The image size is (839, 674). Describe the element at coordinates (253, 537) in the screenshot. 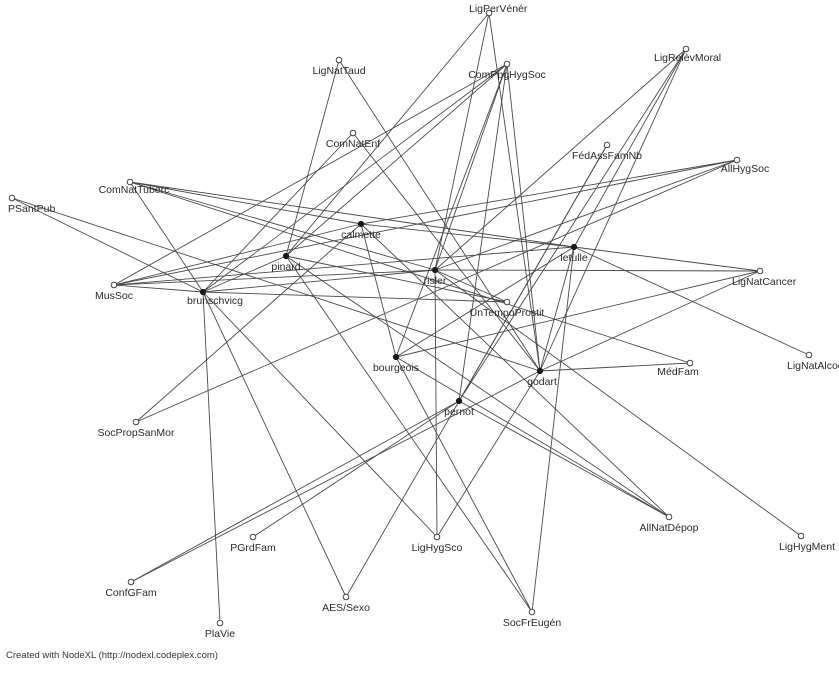

I see `node-pgrdfam` at that location.